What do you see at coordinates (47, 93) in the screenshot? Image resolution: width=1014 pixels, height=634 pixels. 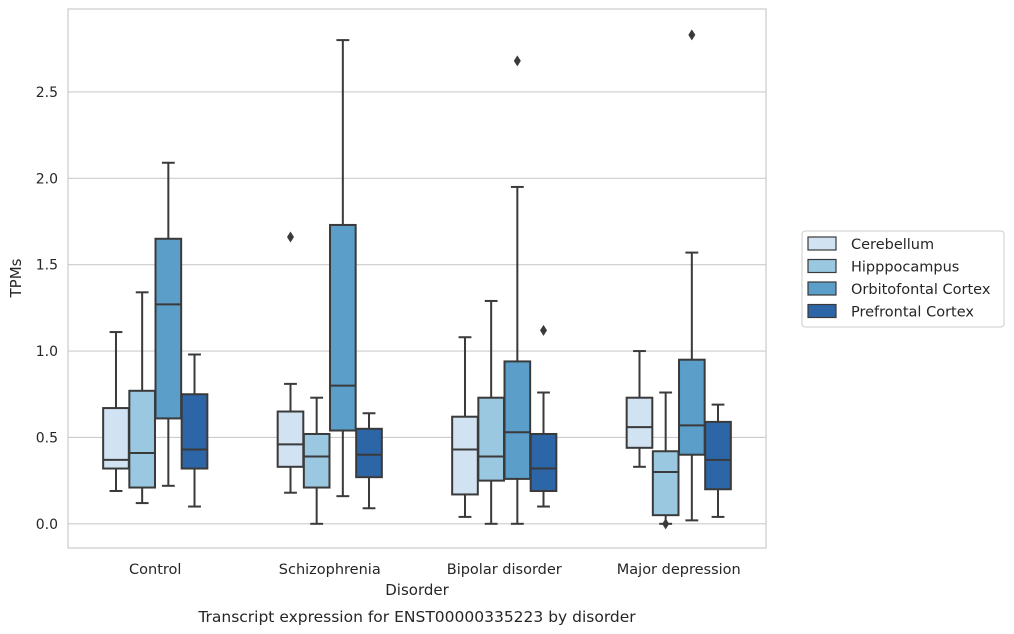 I see `y-tick-label: 2.5` at bounding box center [47, 93].